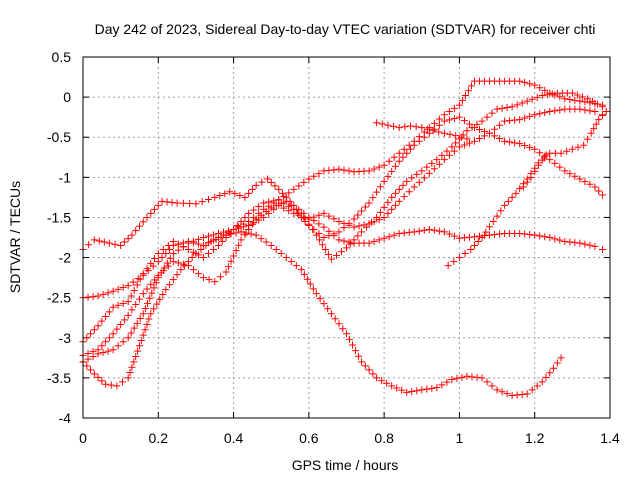  I want to click on data-point-sat-g, so click(410, 126).